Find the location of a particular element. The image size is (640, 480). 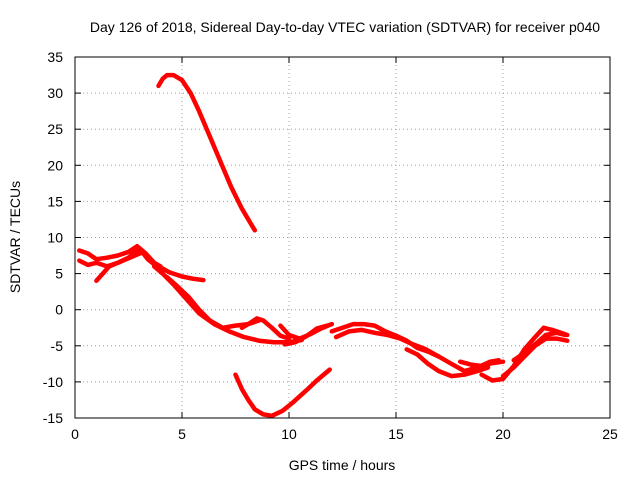

series-arc-late is located at coordinates (447, 363).